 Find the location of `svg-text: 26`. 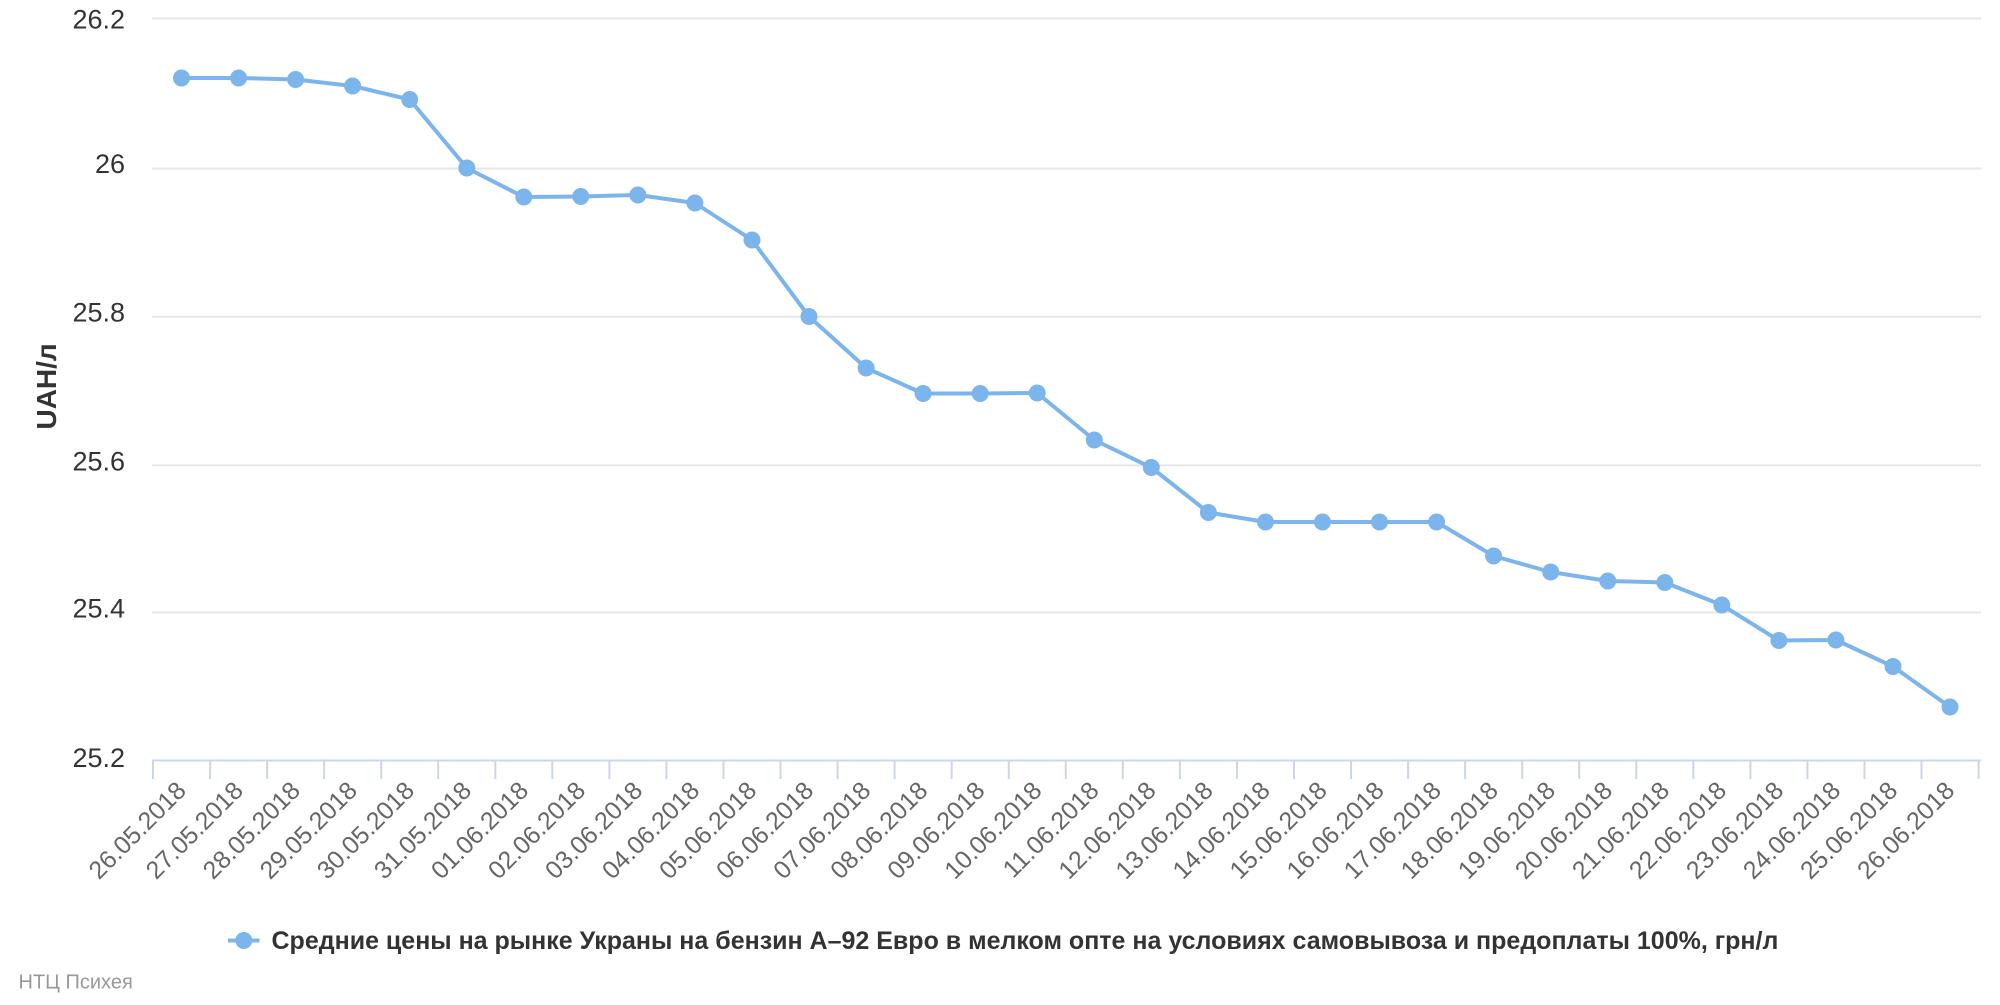

svg-text: 26 is located at coordinates (110, 164).